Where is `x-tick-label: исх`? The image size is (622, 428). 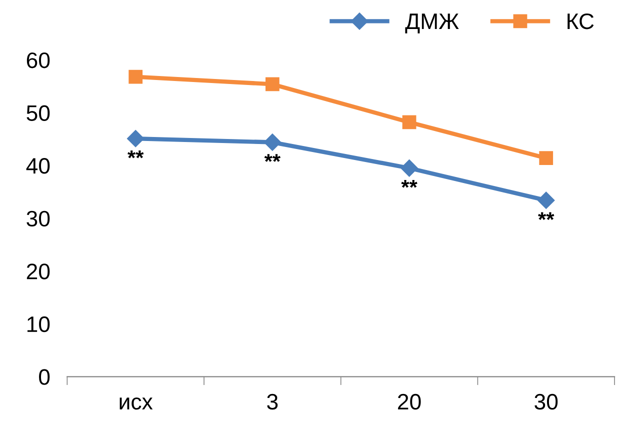
x-tick-label: исх is located at coordinates (136, 403).